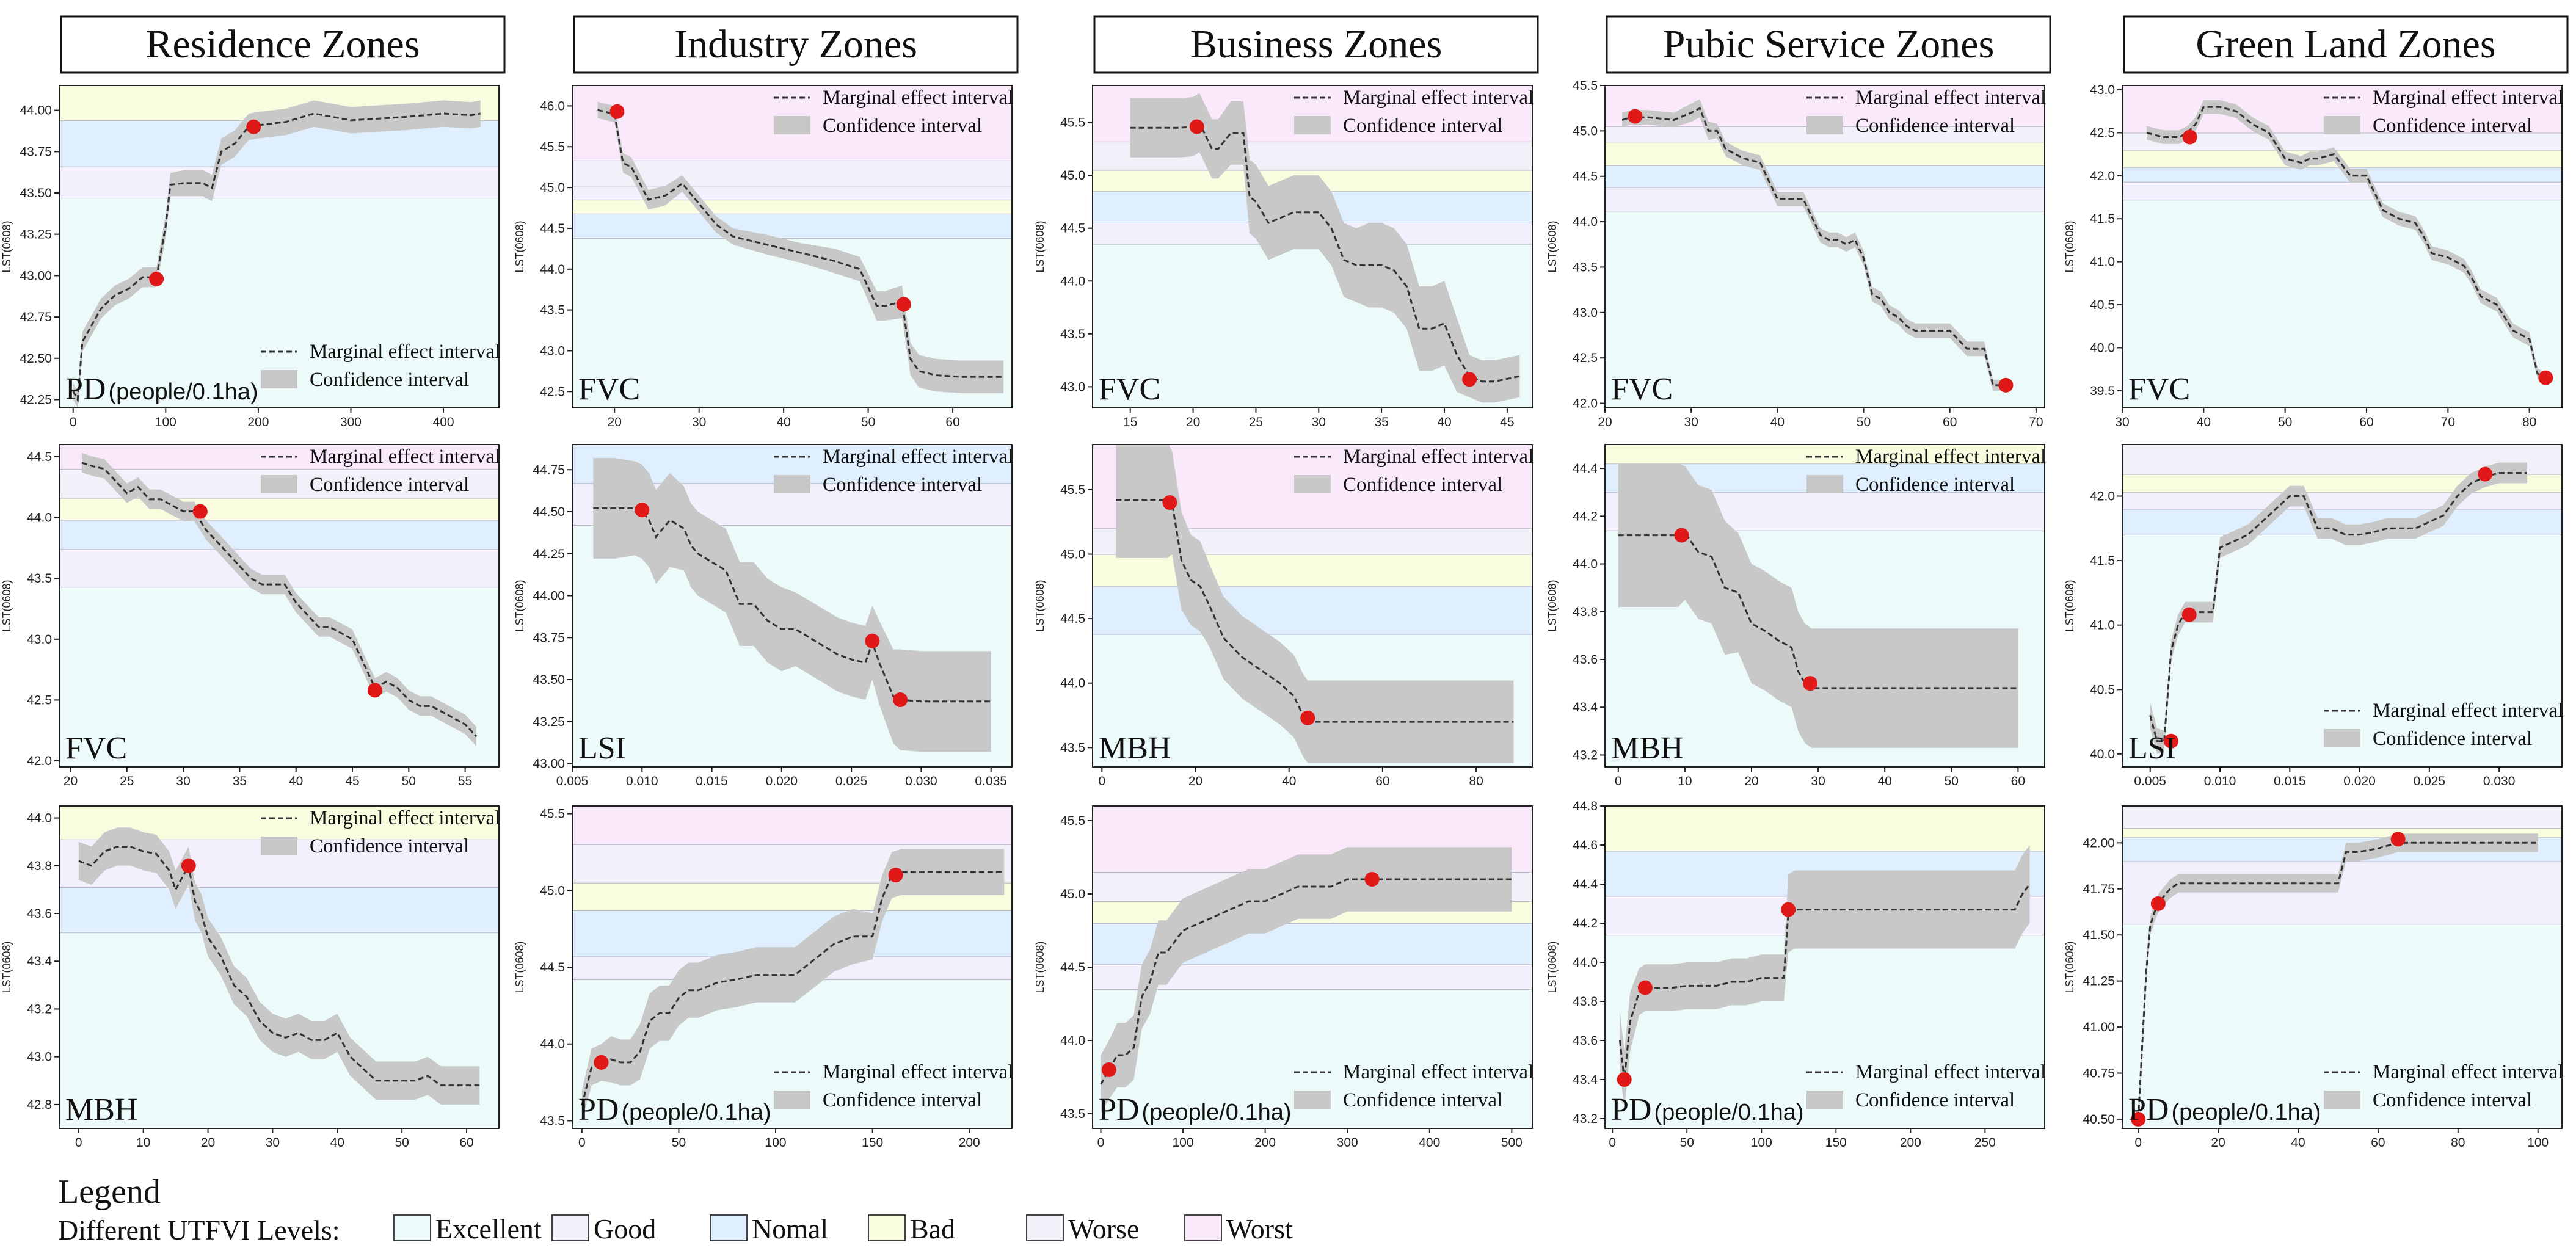 Image resolution: width=2576 pixels, height=1256 pixels. What do you see at coordinates (2099, 1027) in the screenshot?
I see `y-tick-label: 41.00` at bounding box center [2099, 1027].